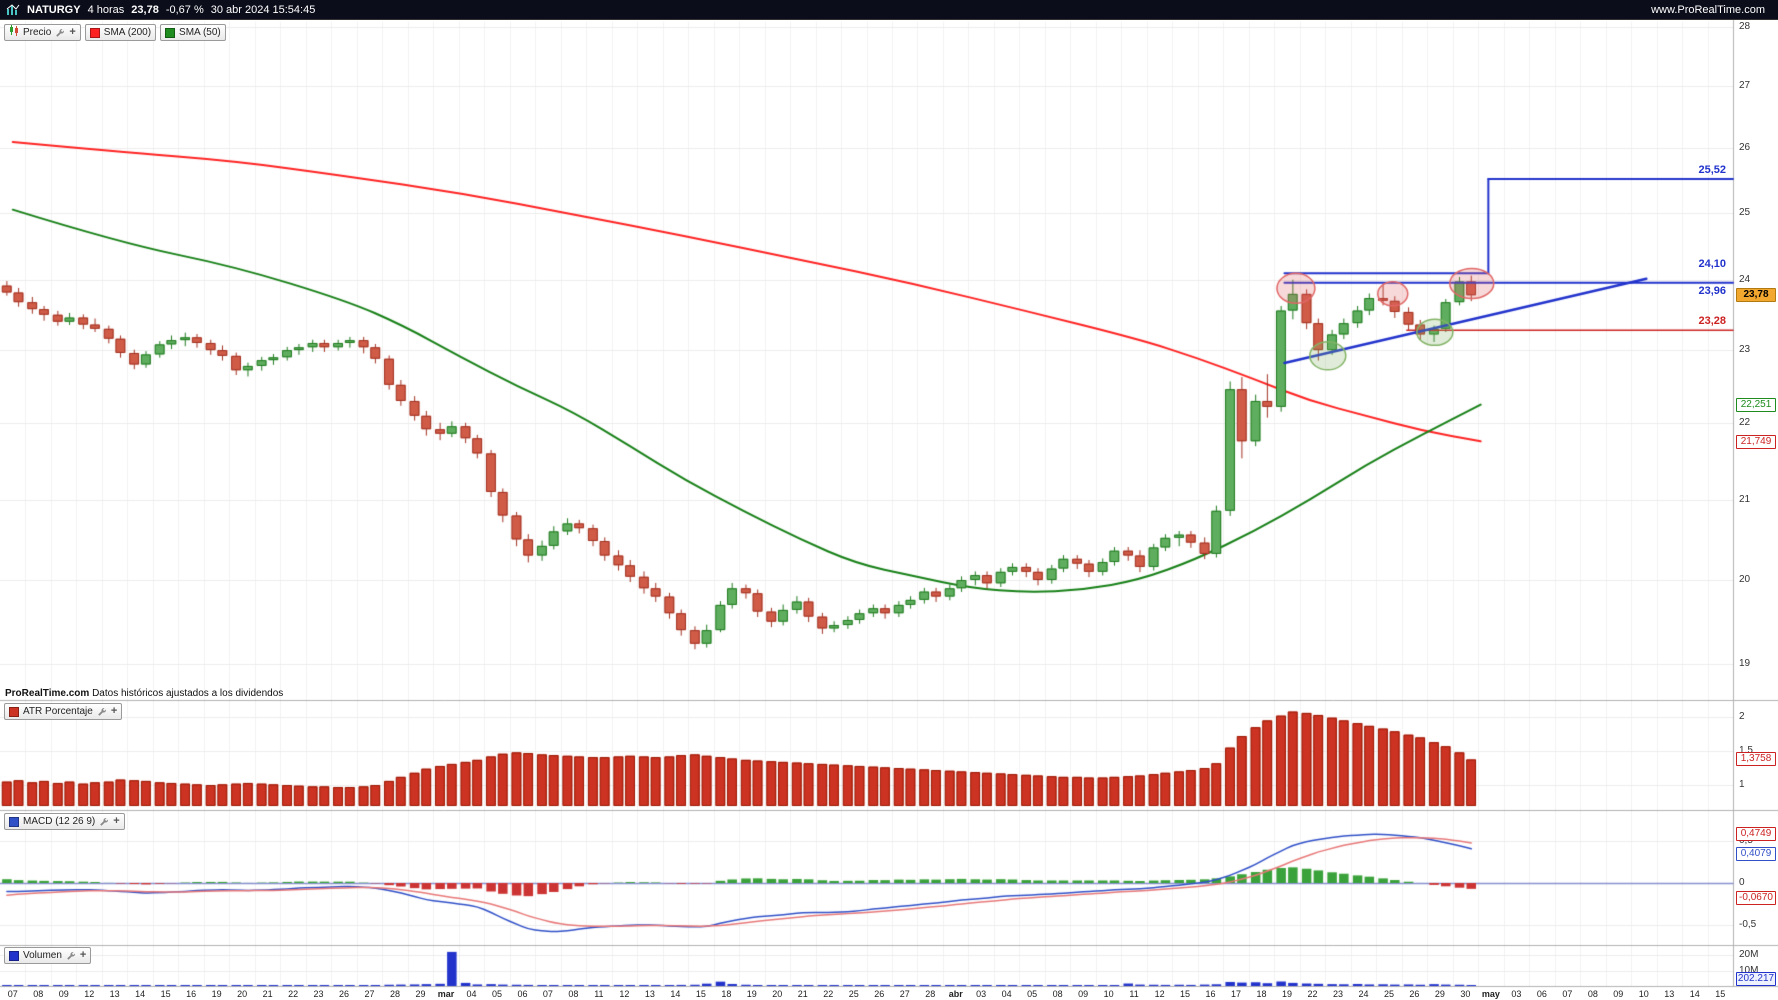  What do you see at coordinates (14, 32) in the screenshot?
I see `price-series-icon` at bounding box center [14, 32].